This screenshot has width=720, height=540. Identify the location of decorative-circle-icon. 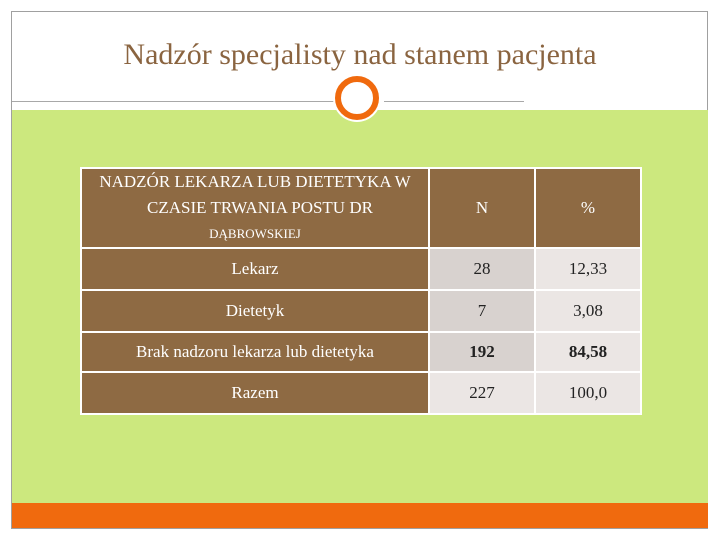
(357, 98).